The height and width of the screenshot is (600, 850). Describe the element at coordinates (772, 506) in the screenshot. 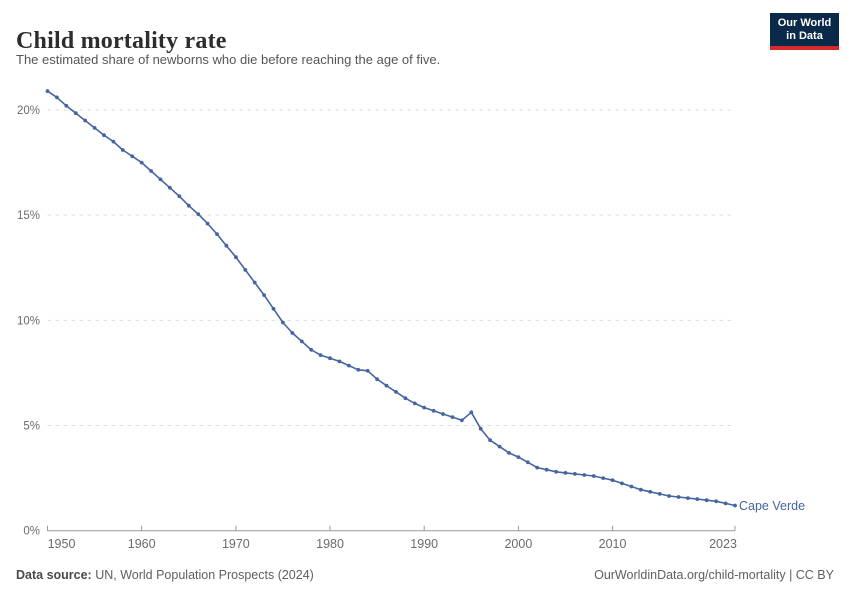

I see `entity-label: Cape Verde` at that location.